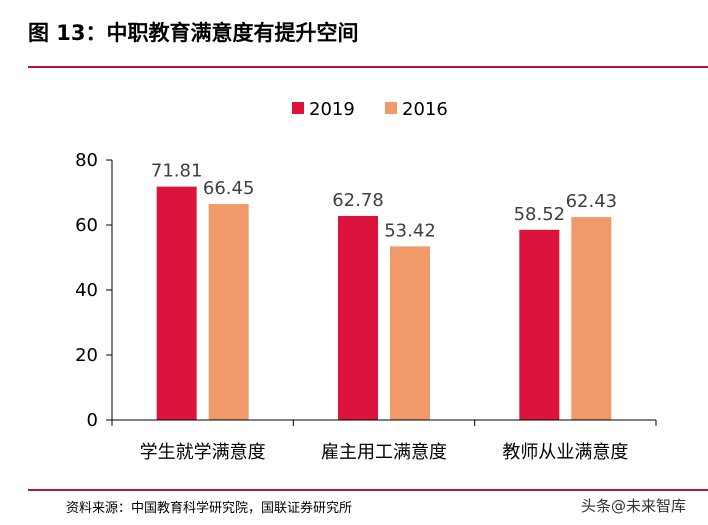 The image size is (708, 525). What do you see at coordinates (177, 171) in the screenshot?
I see `data-label: 71.81` at bounding box center [177, 171].